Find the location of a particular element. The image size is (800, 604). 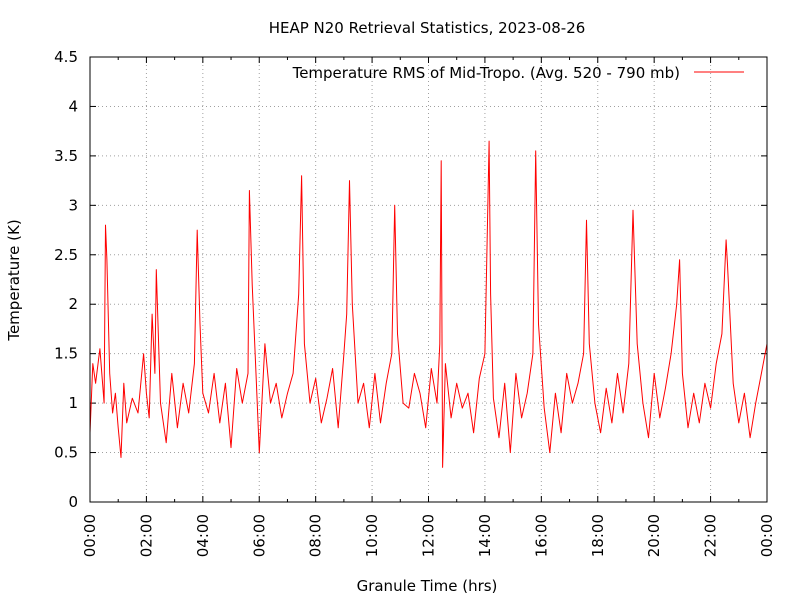

y-tick-label: 4 is located at coordinates (73, 106).